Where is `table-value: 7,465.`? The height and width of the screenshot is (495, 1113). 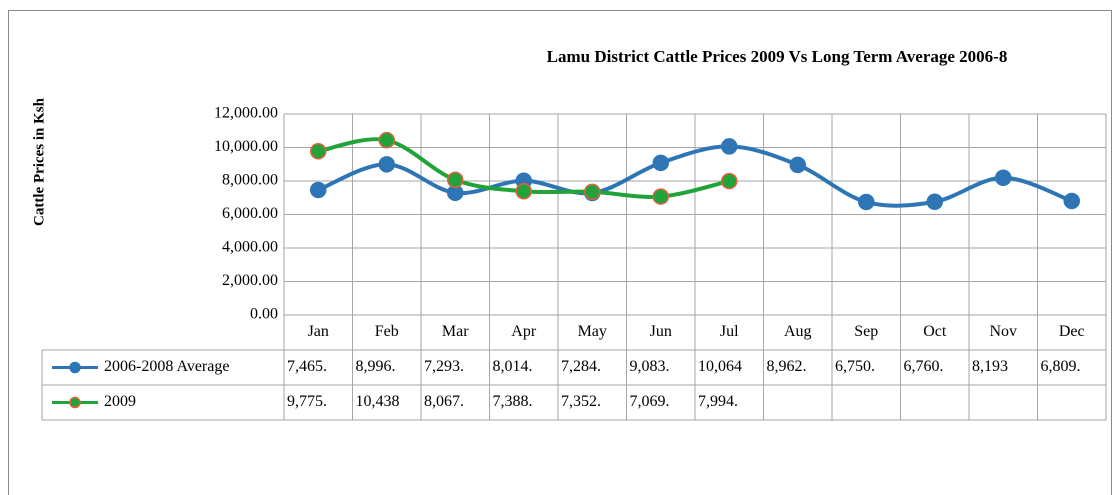
table-value: 7,465. is located at coordinates (307, 366).